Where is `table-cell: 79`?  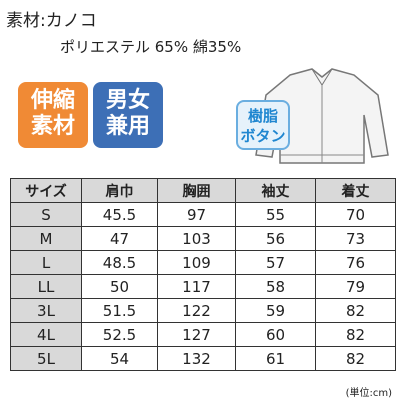 table-cell: 79 is located at coordinates (355, 286).